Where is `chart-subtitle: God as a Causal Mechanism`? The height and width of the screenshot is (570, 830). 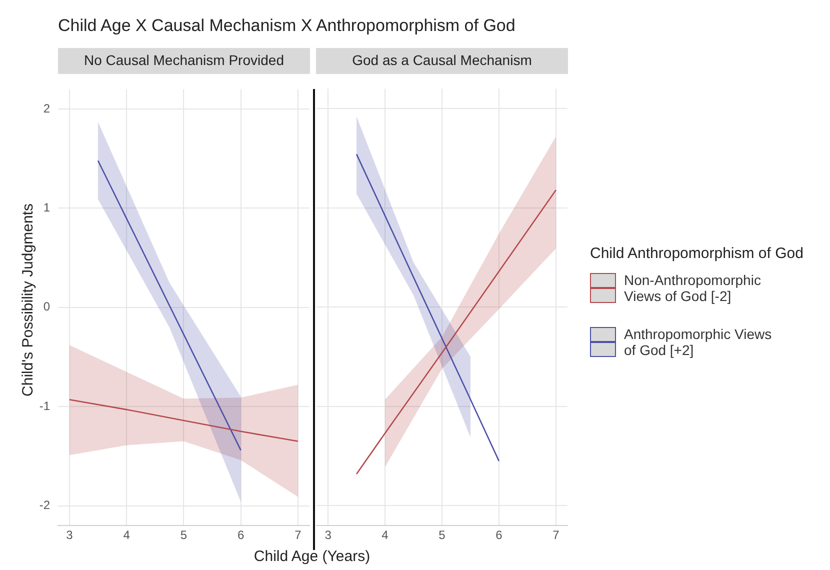 chart-subtitle: God as a Causal Mechanism is located at coordinates (442, 61).